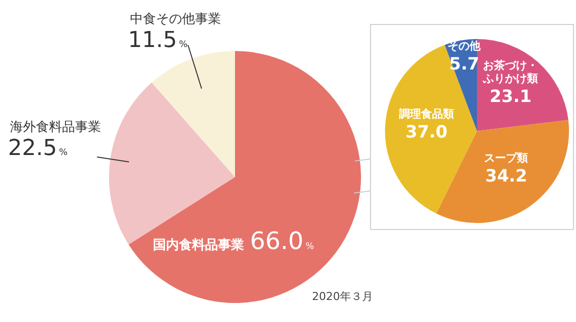 The width and height of the screenshot is (576, 322). What do you see at coordinates (158, 40) in the screenshot?
I see `data-label: 11.5%` at bounding box center [158, 40].